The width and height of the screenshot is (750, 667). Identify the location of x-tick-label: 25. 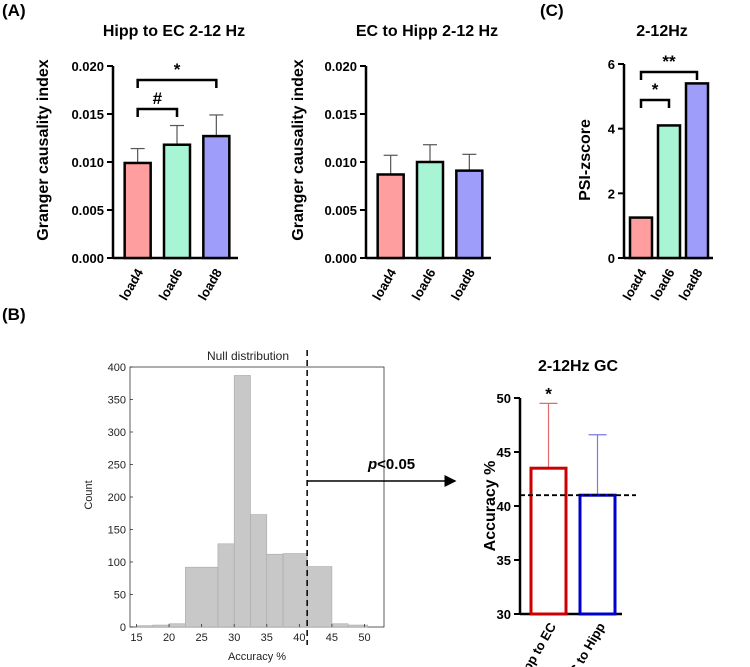
(202, 638).